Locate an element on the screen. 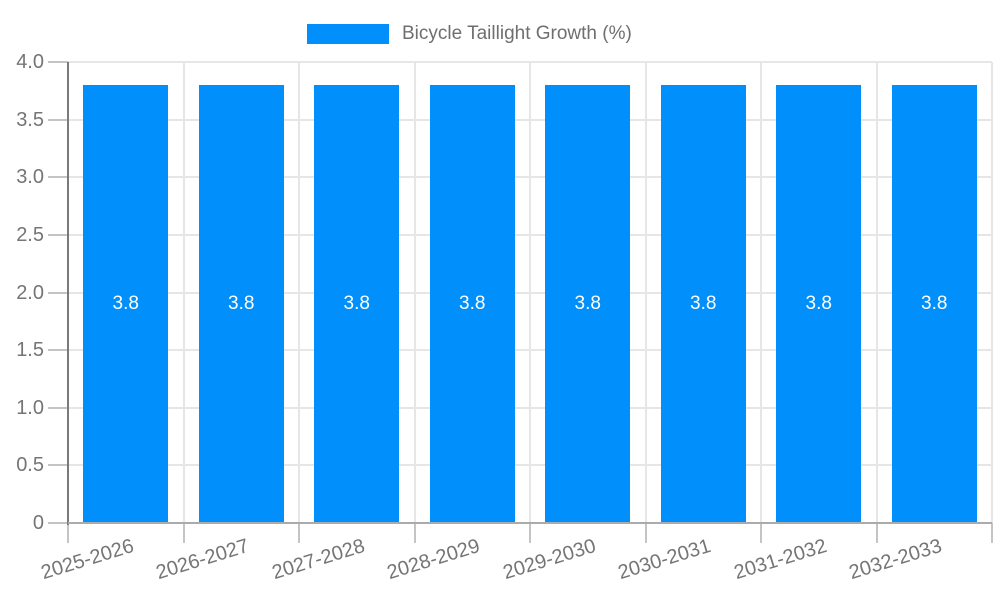  legend: Bicycle Taillight Growth (%) is located at coordinates (469, 34).